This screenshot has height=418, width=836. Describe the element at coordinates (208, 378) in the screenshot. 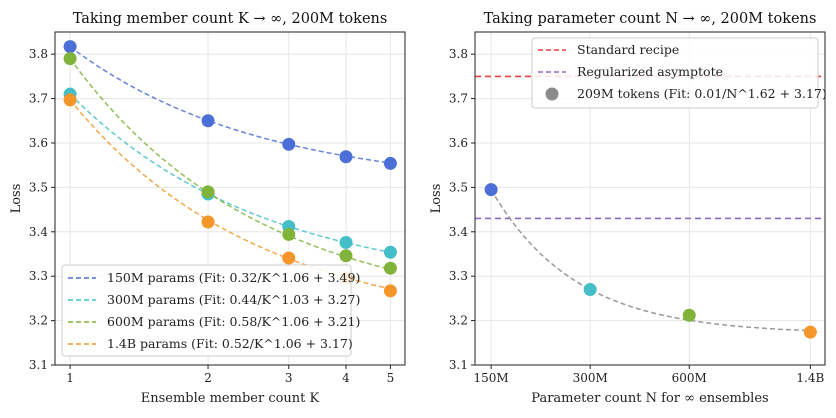

I see `x-tick-label: 2` at that location.